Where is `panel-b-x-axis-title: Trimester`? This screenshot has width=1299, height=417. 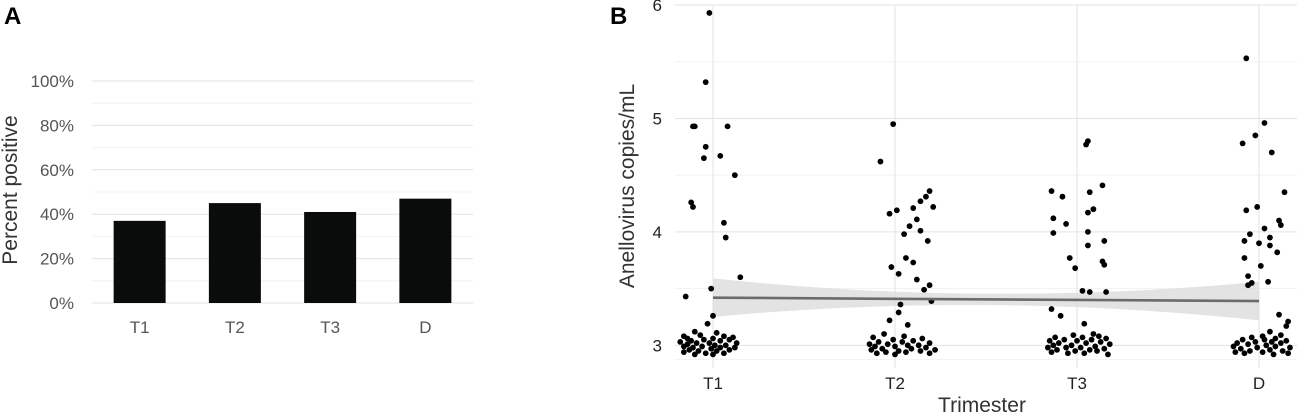
panel-b-x-axis-title: Trimester is located at coordinates (982, 405).